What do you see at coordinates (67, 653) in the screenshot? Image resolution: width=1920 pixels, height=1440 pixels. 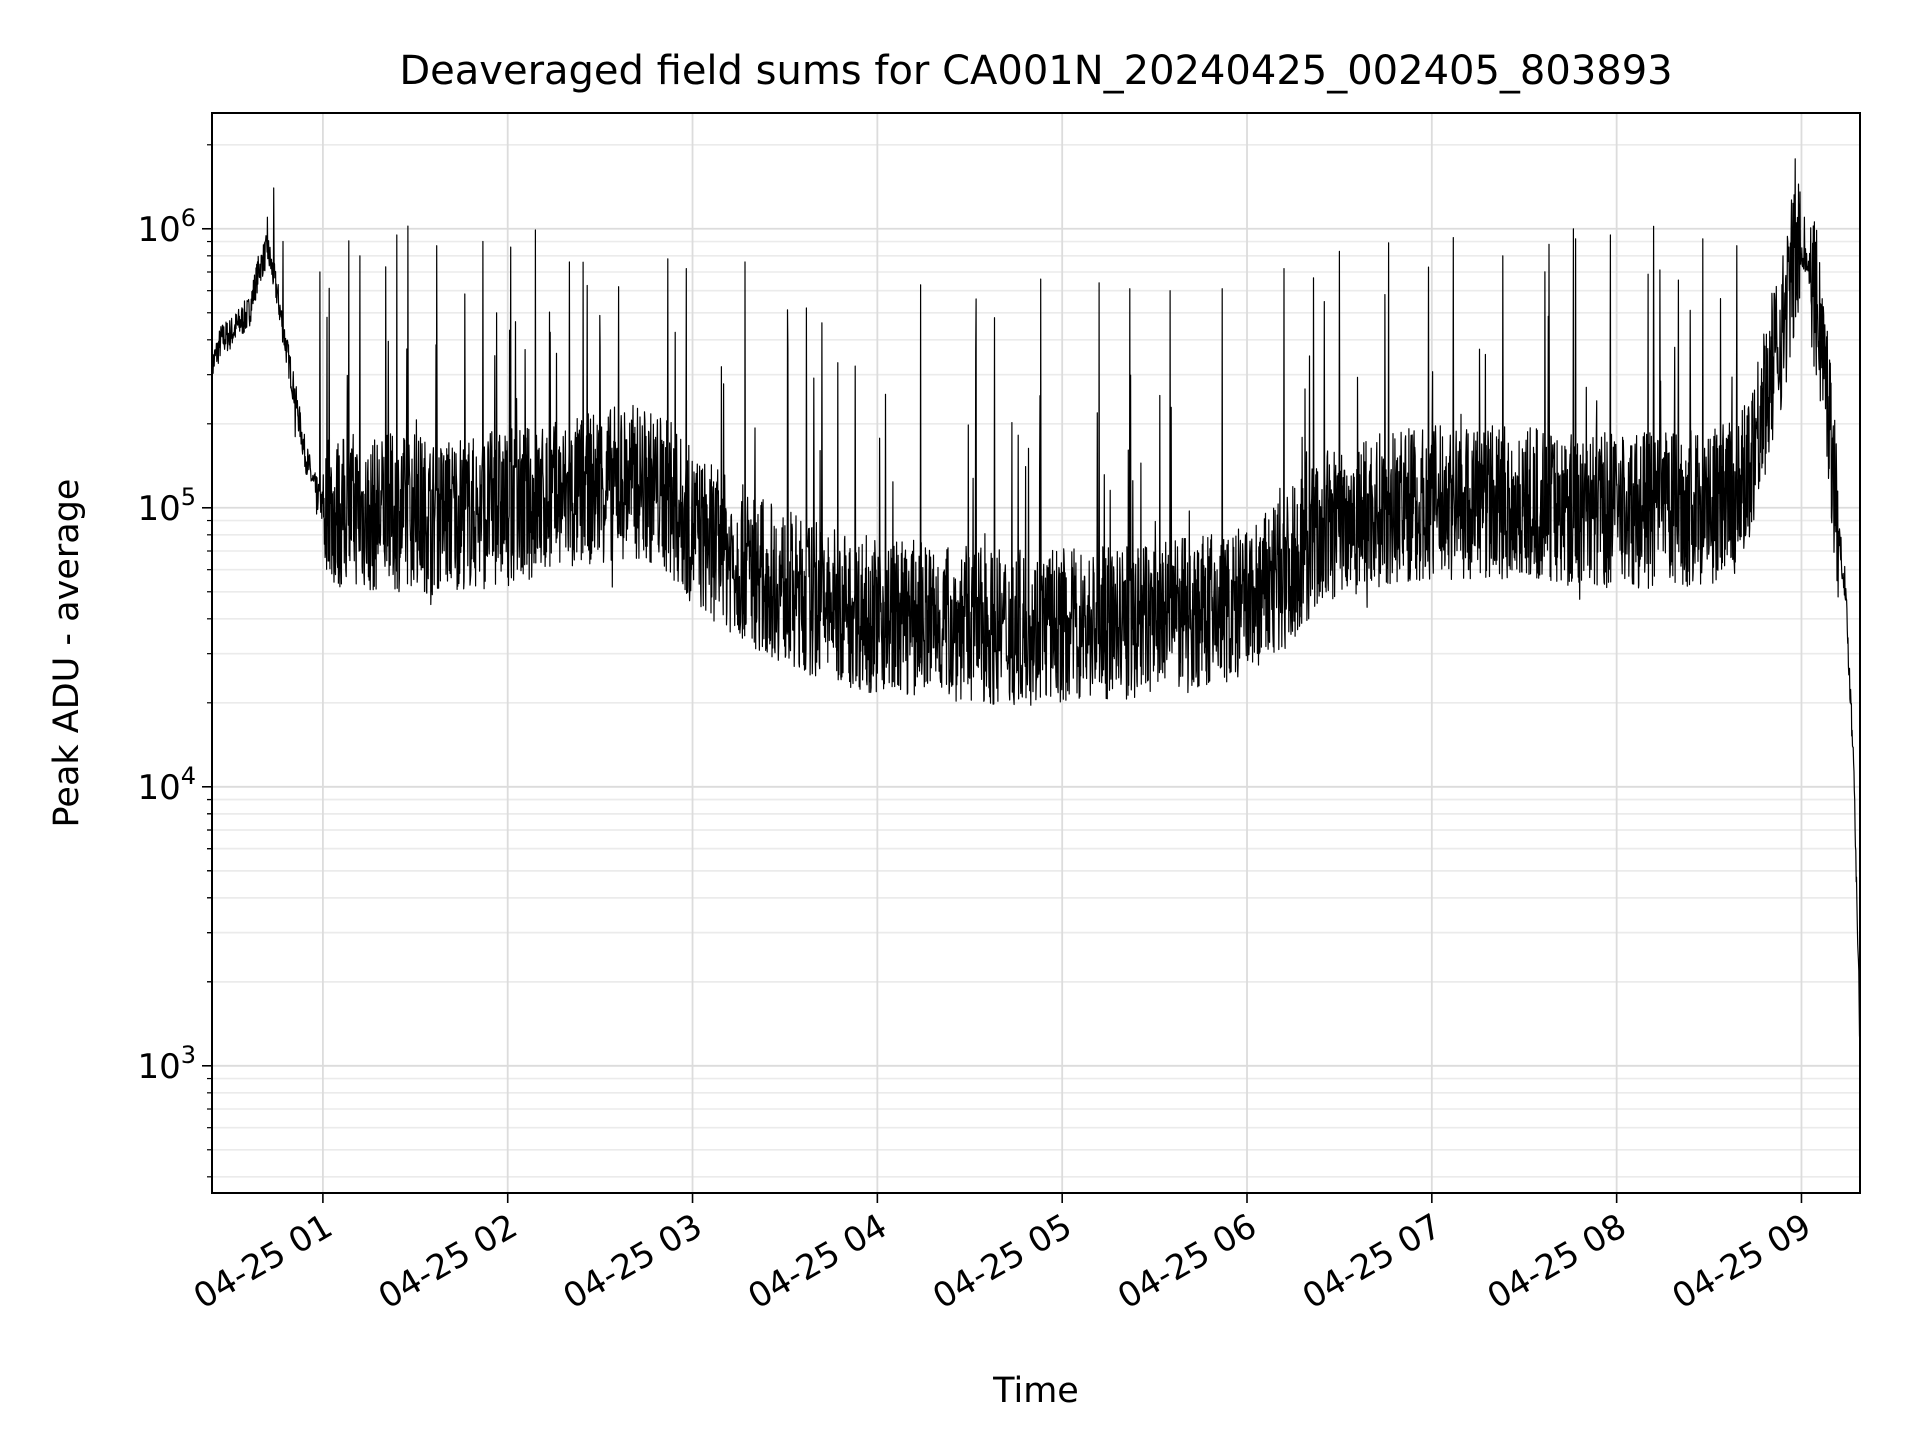 I see `y-axis-label: Peak ADU - average` at bounding box center [67, 653].